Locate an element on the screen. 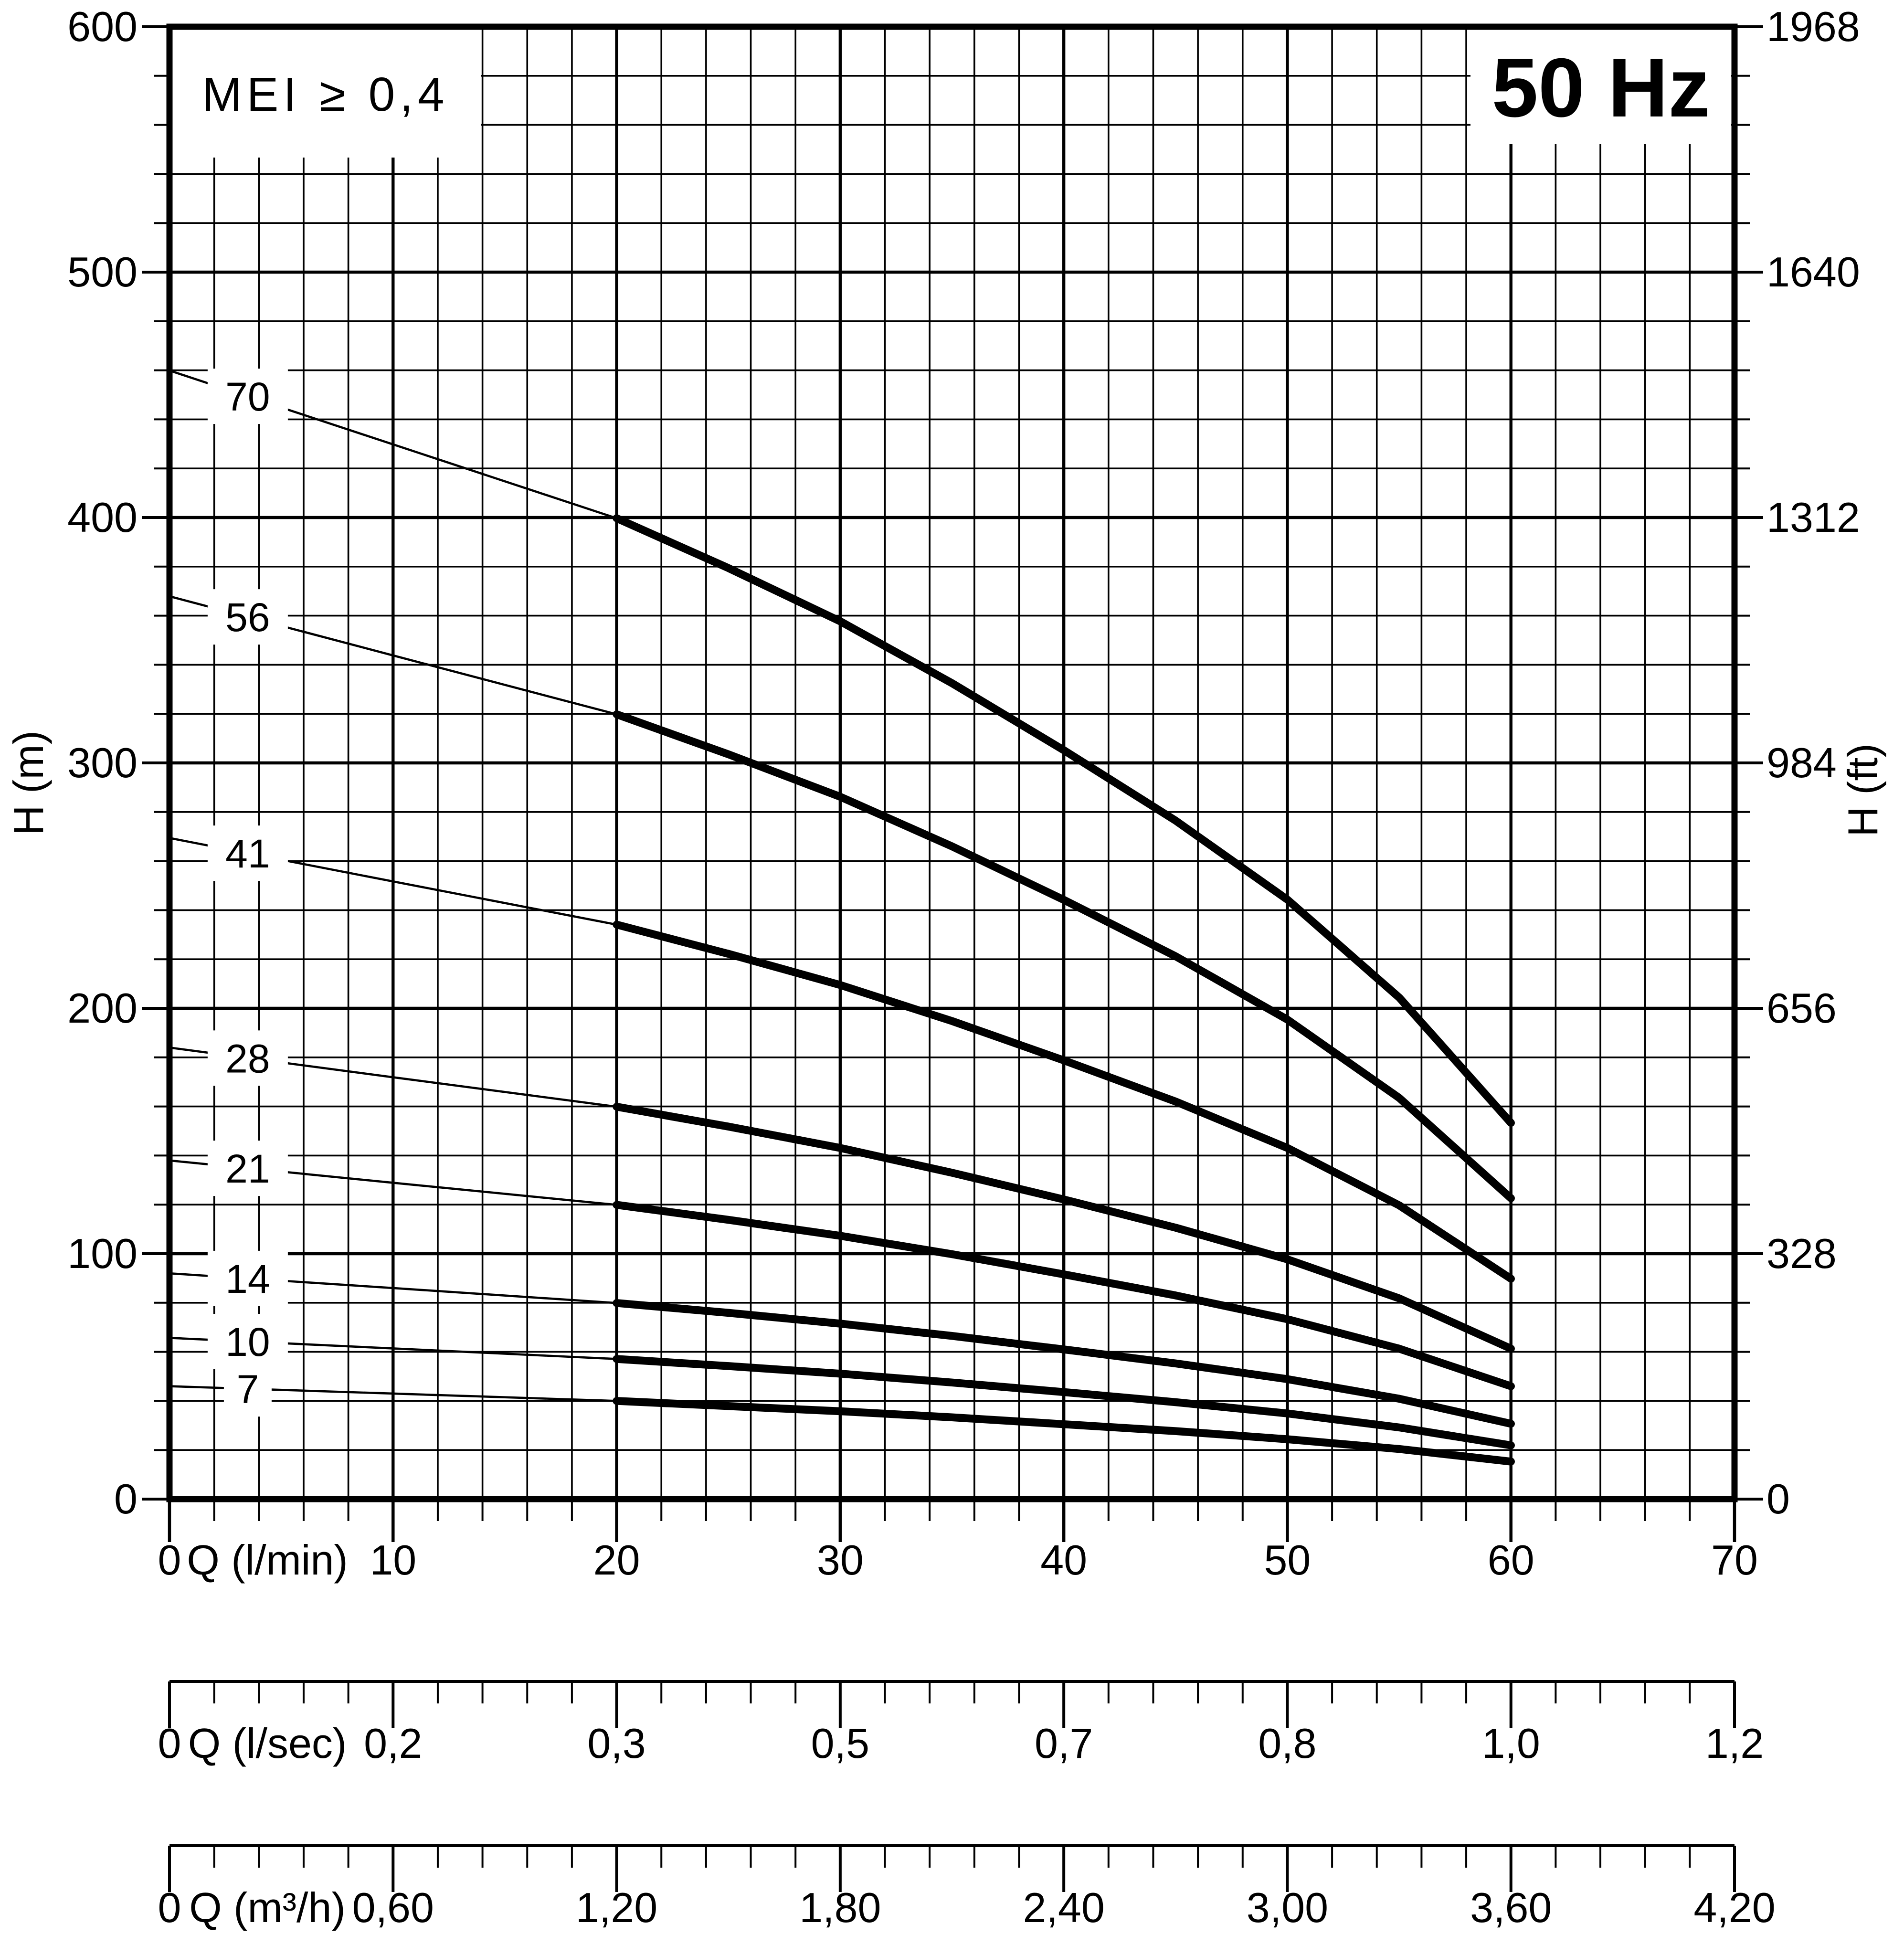 The width and height of the screenshot is (1904, 1945). y-left-tick-label: 600 is located at coordinates (103, 26).